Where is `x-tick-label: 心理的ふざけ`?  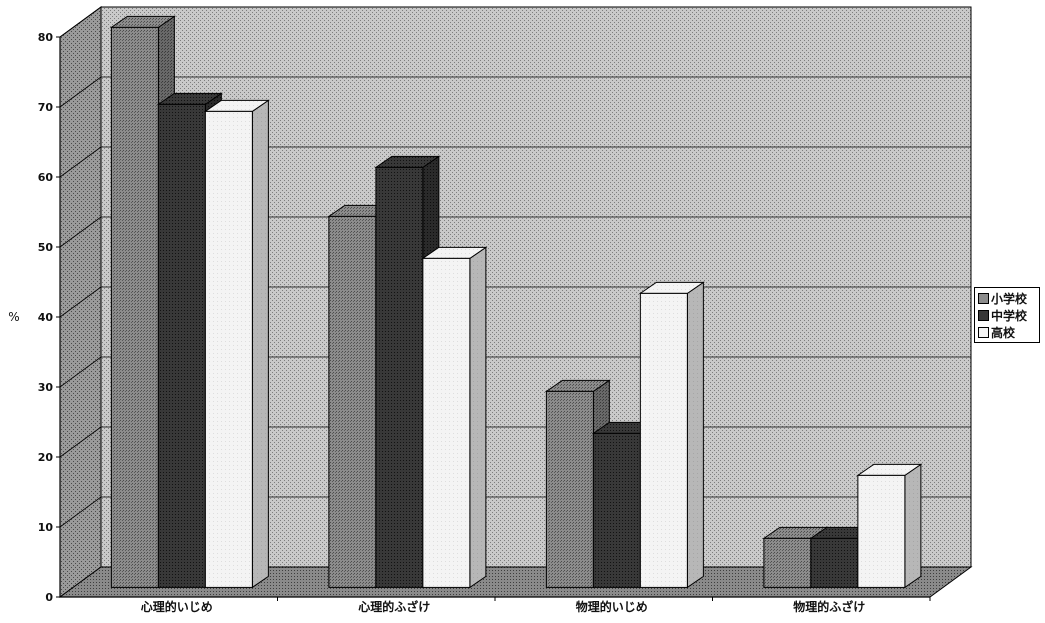
x-tick-label: 心理的ふざけ is located at coordinates (394, 606).